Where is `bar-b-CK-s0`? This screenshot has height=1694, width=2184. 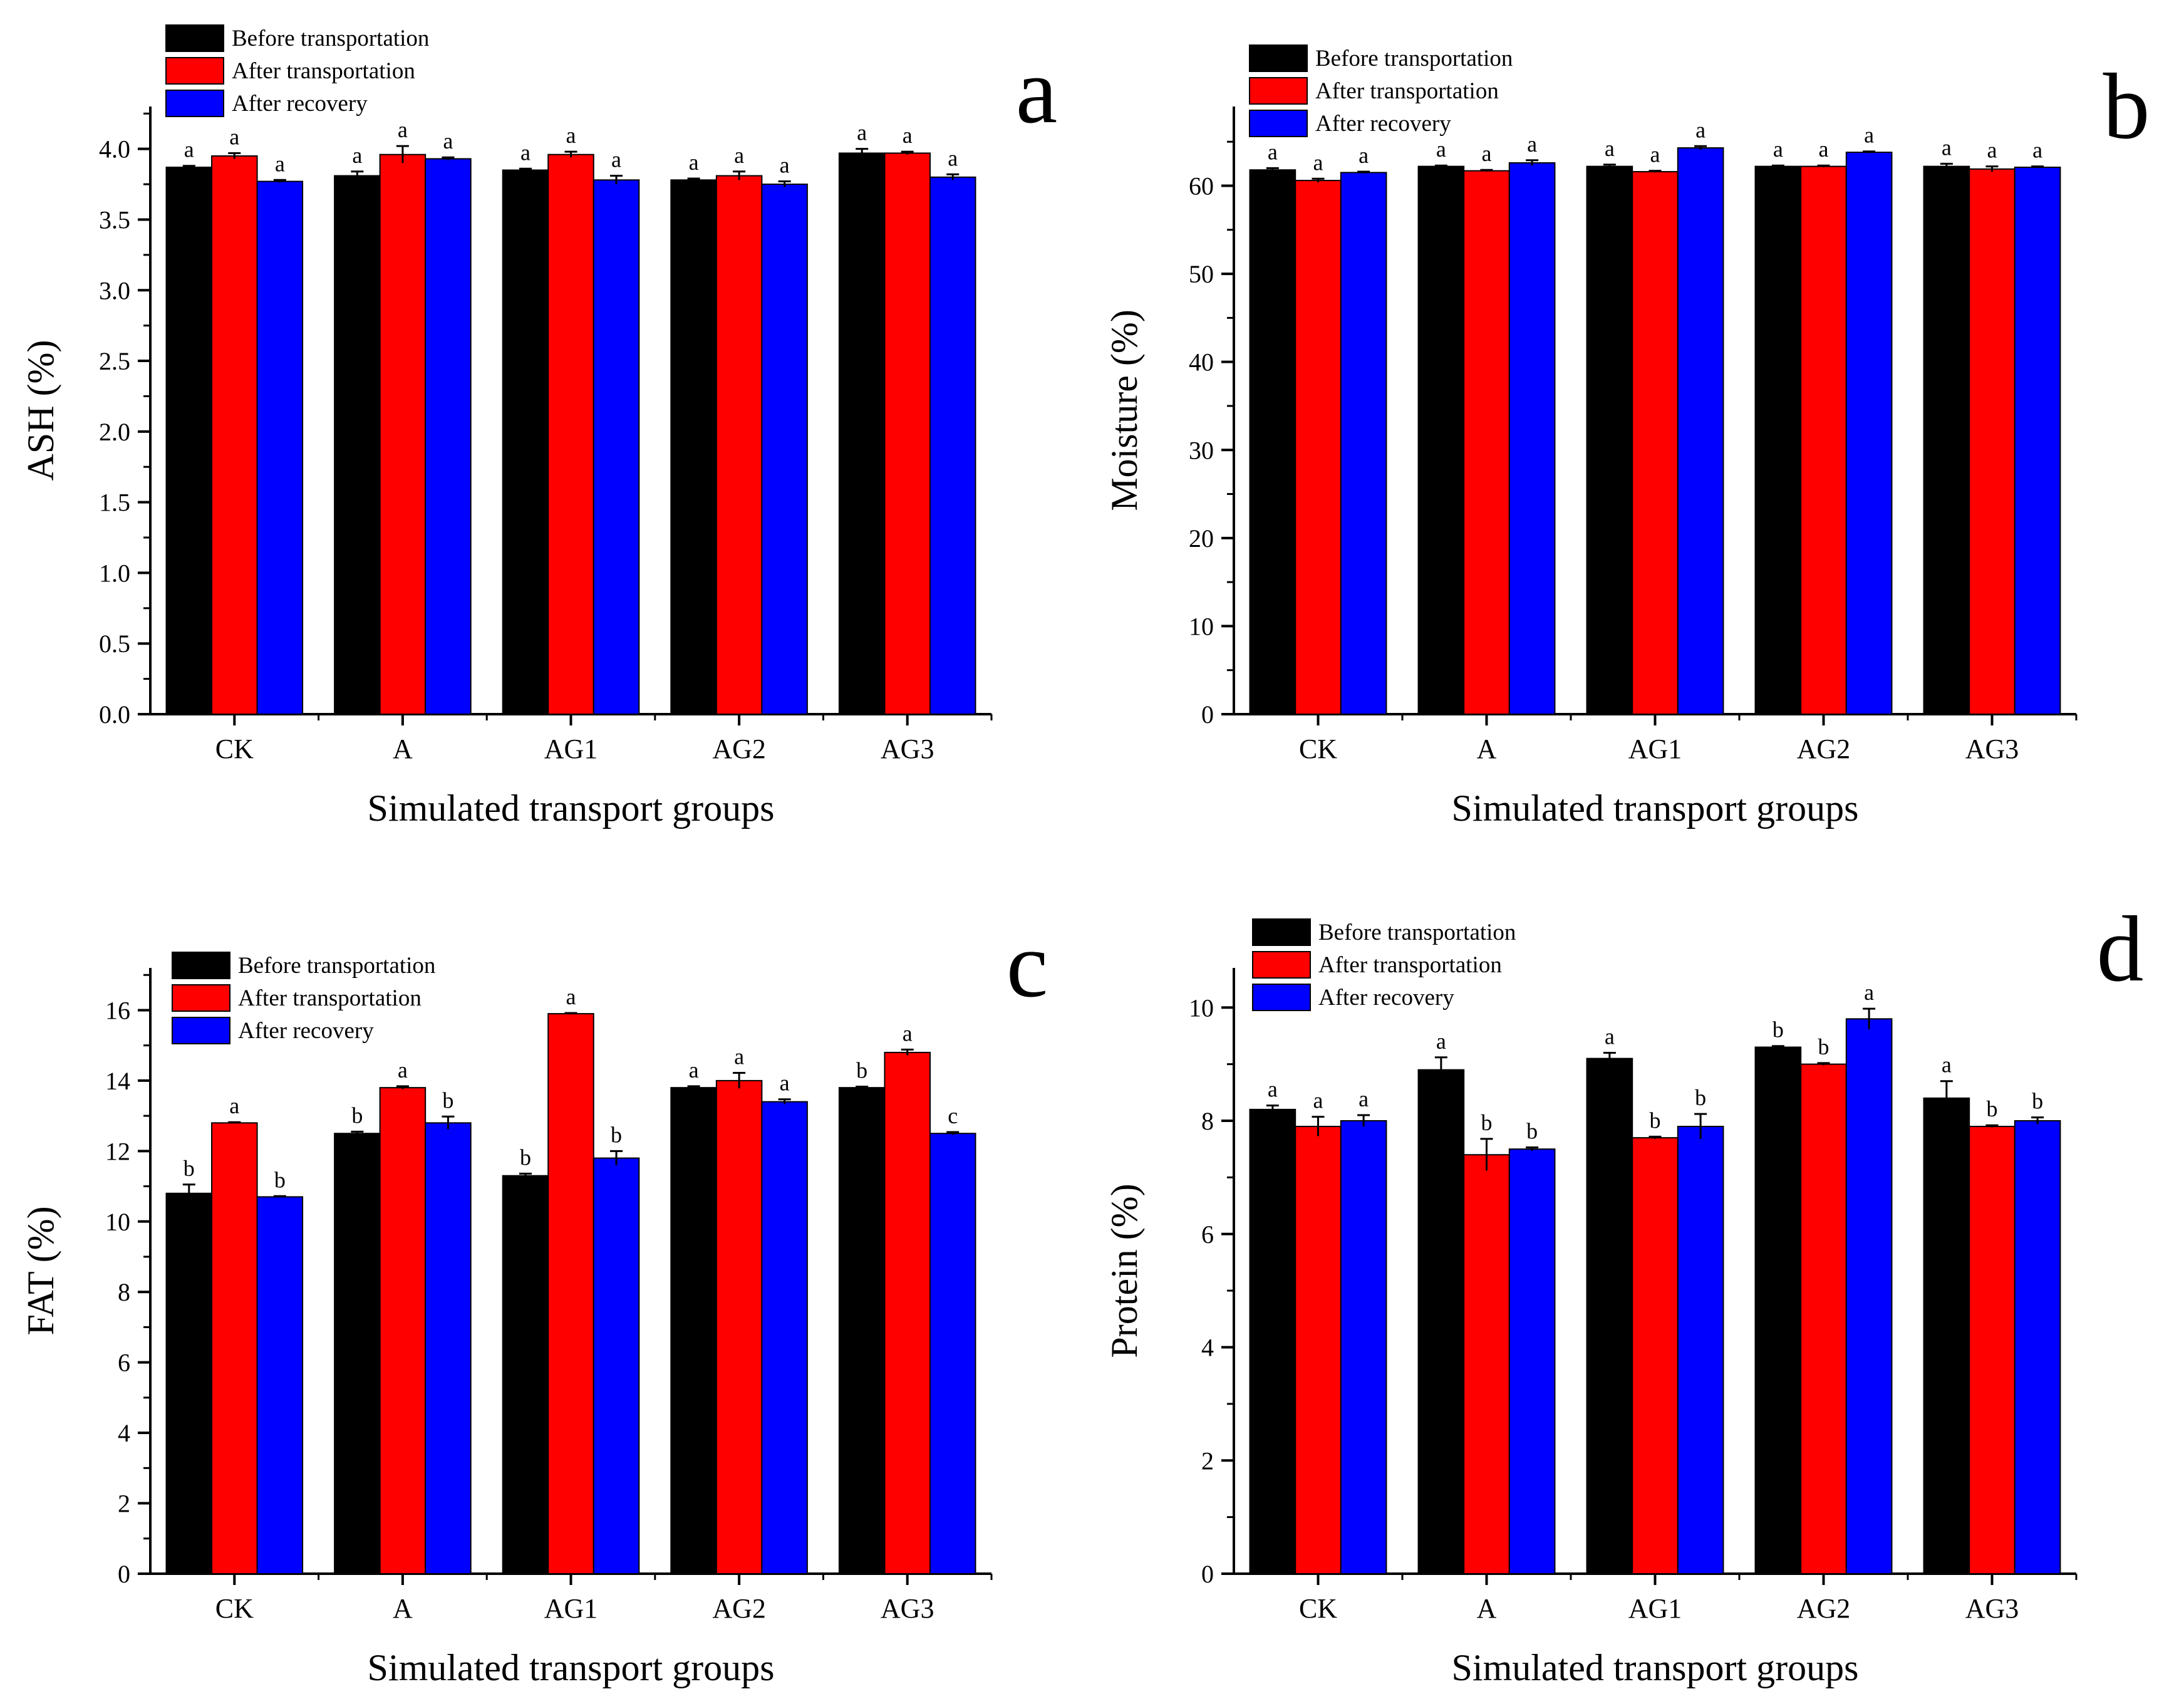 bar-b-CK-s0 is located at coordinates (1272, 442).